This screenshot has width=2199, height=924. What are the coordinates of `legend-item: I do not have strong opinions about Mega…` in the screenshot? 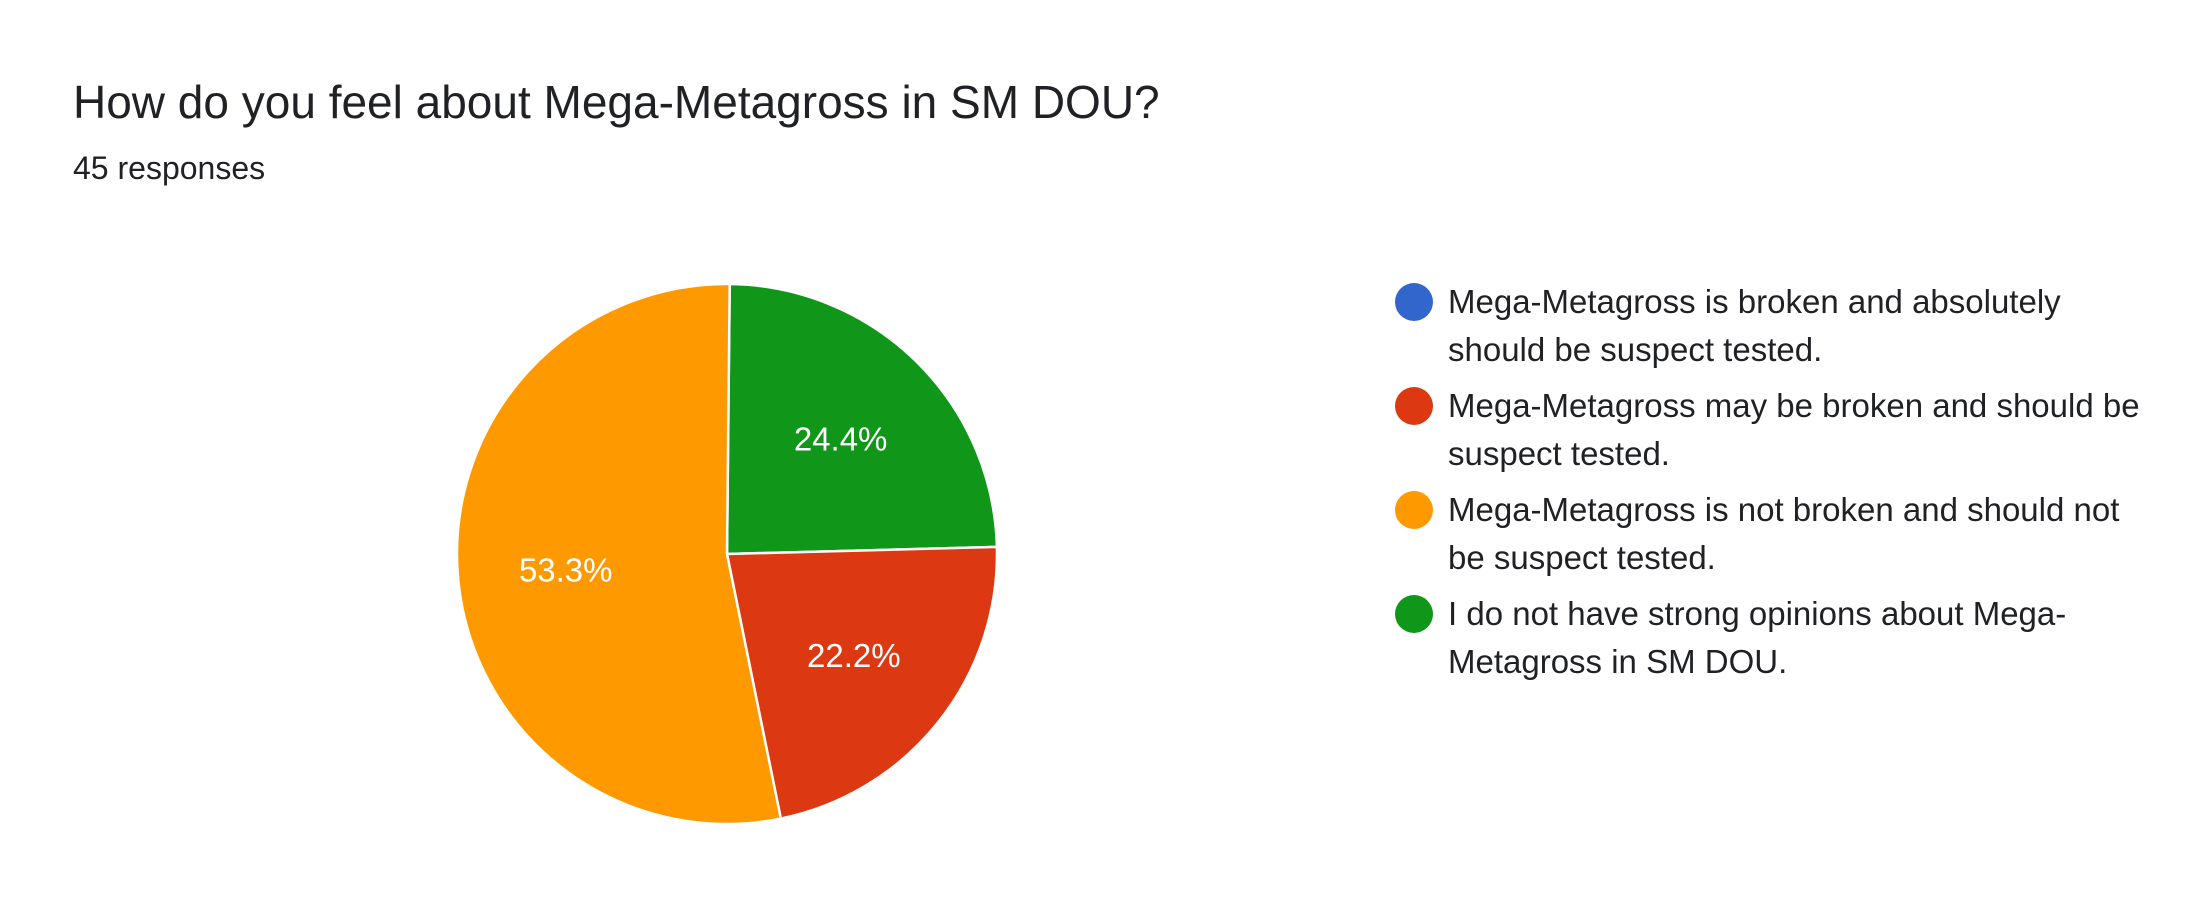 It's located at (1775, 638).